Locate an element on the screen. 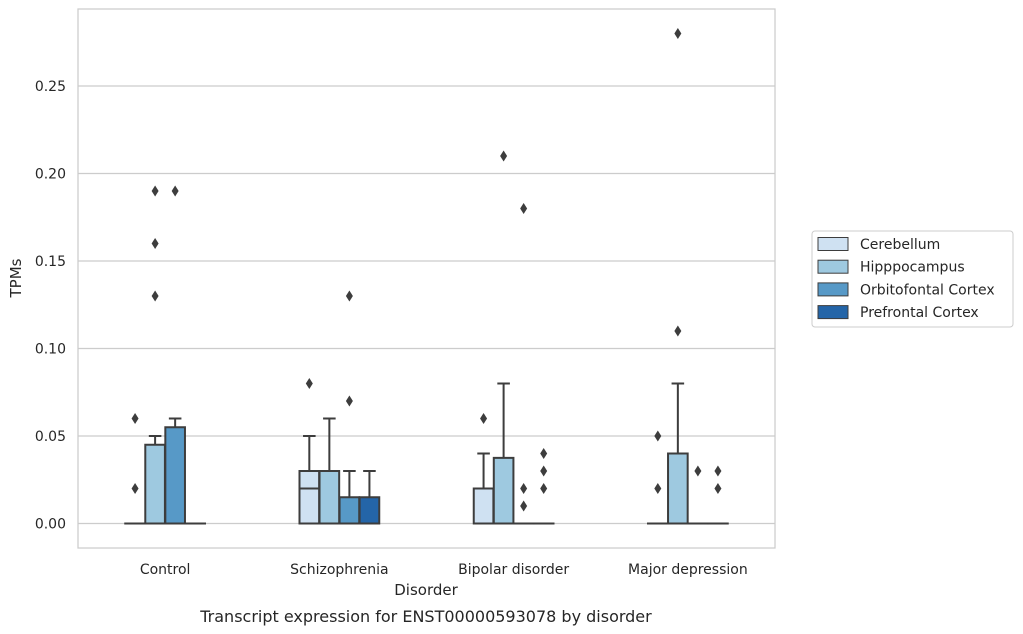 This screenshot has height=634, width=1023. x-axis-title: Disorder is located at coordinates (426, 590).